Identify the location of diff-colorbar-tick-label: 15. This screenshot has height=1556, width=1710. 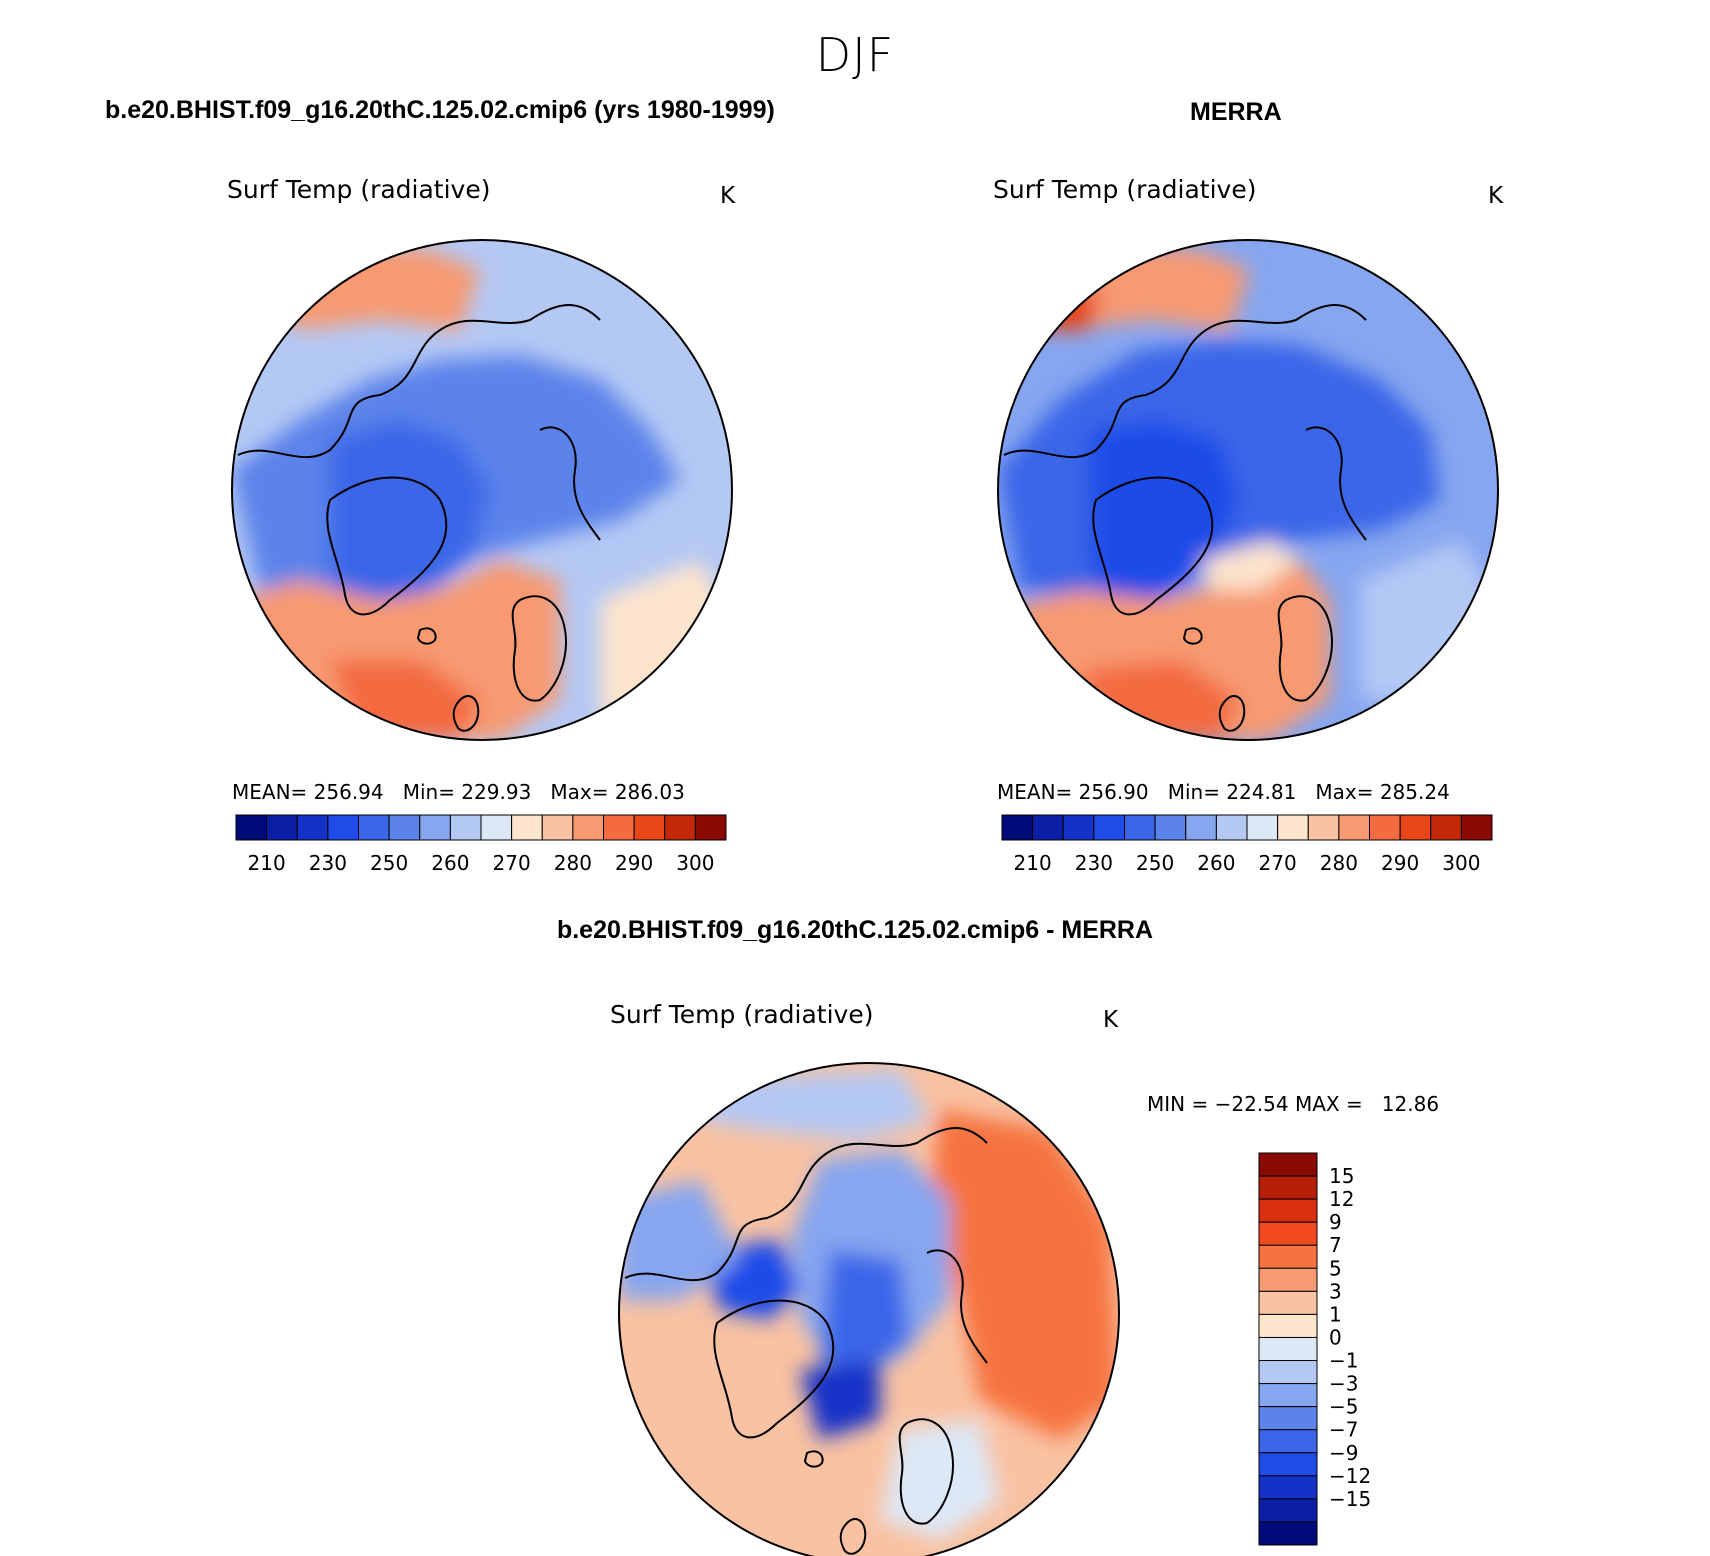
(1341, 1176).